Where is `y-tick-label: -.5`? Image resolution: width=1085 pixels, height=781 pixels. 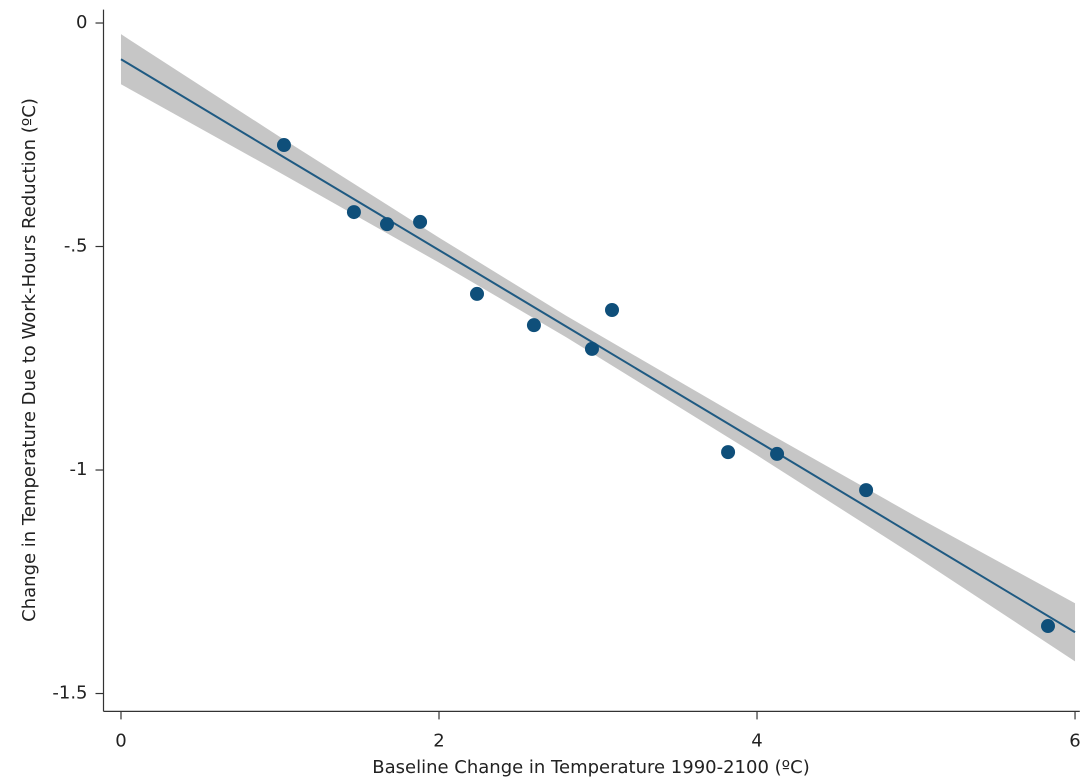 y-tick-label: -.5 is located at coordinates (76, 246).